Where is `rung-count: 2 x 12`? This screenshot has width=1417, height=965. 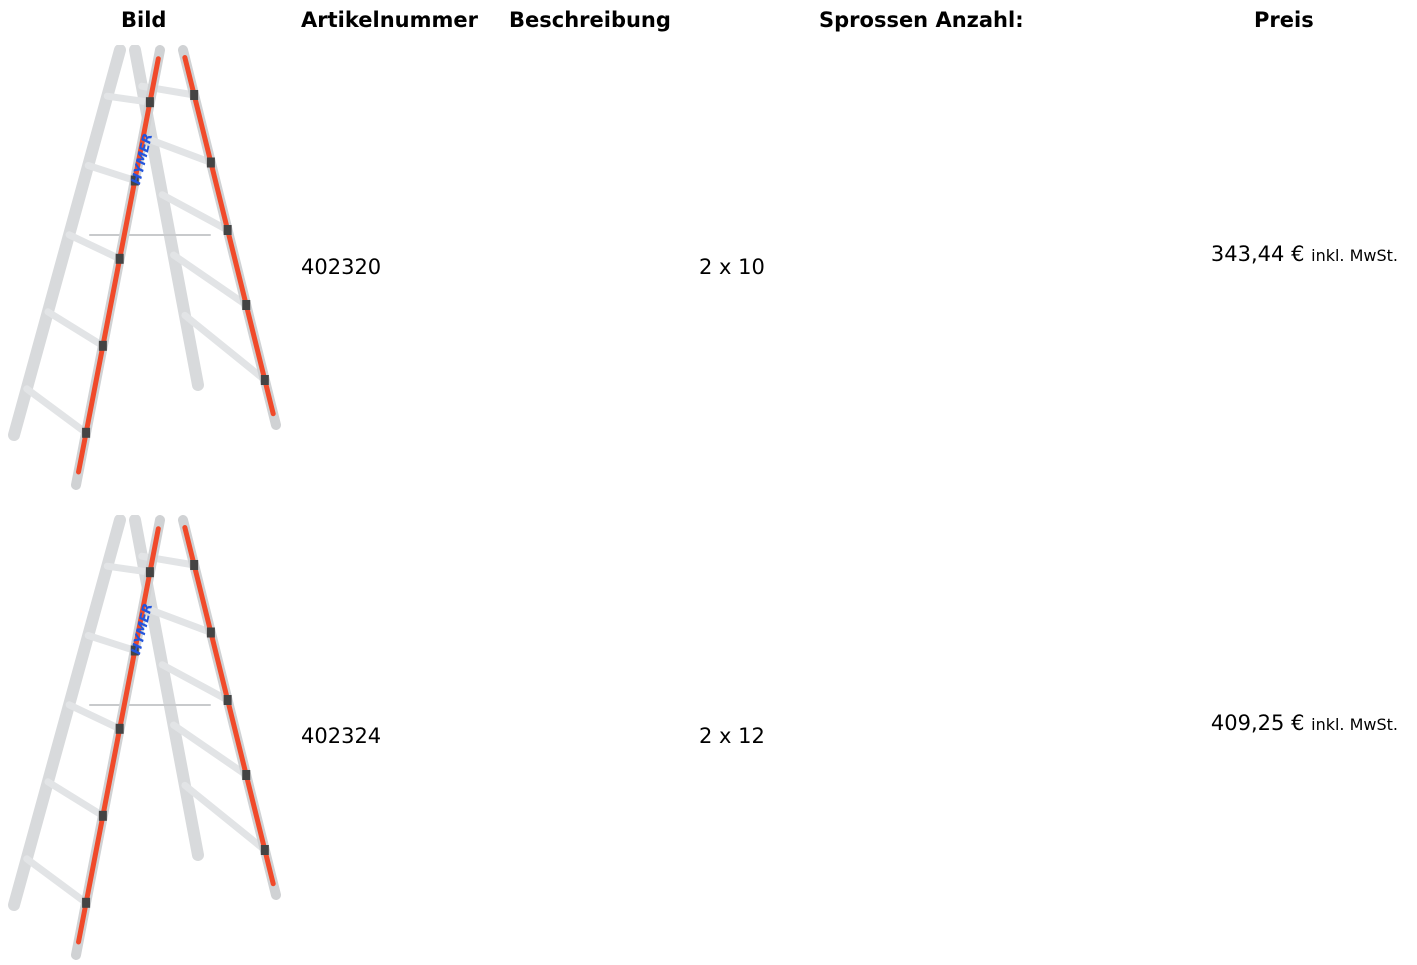
rung-count: 2 x 12 is located at coordinates (732, 736).